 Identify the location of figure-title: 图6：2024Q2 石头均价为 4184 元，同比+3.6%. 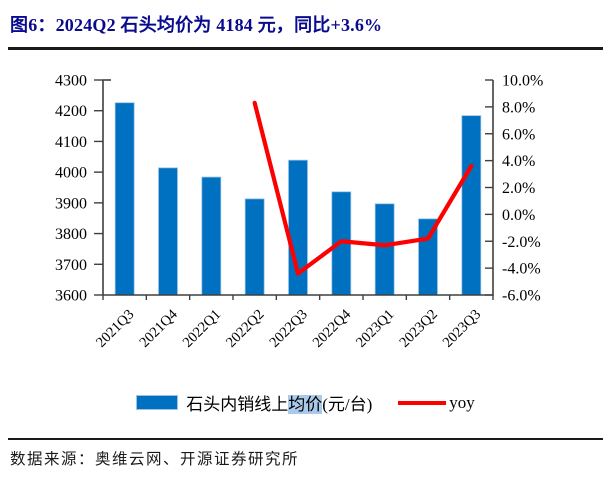
(196, 25).